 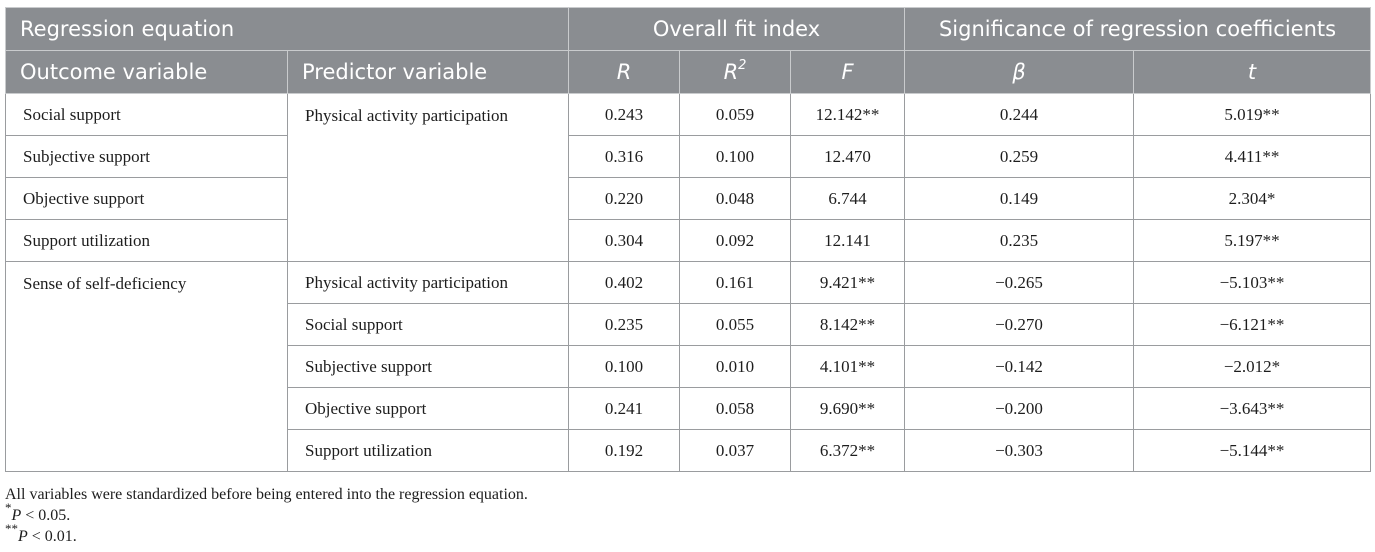 What do you see at coordinates (1019, 156) in the screenshot?
I see `beta-cell: 0.259` at bounding box center [1019, 156].